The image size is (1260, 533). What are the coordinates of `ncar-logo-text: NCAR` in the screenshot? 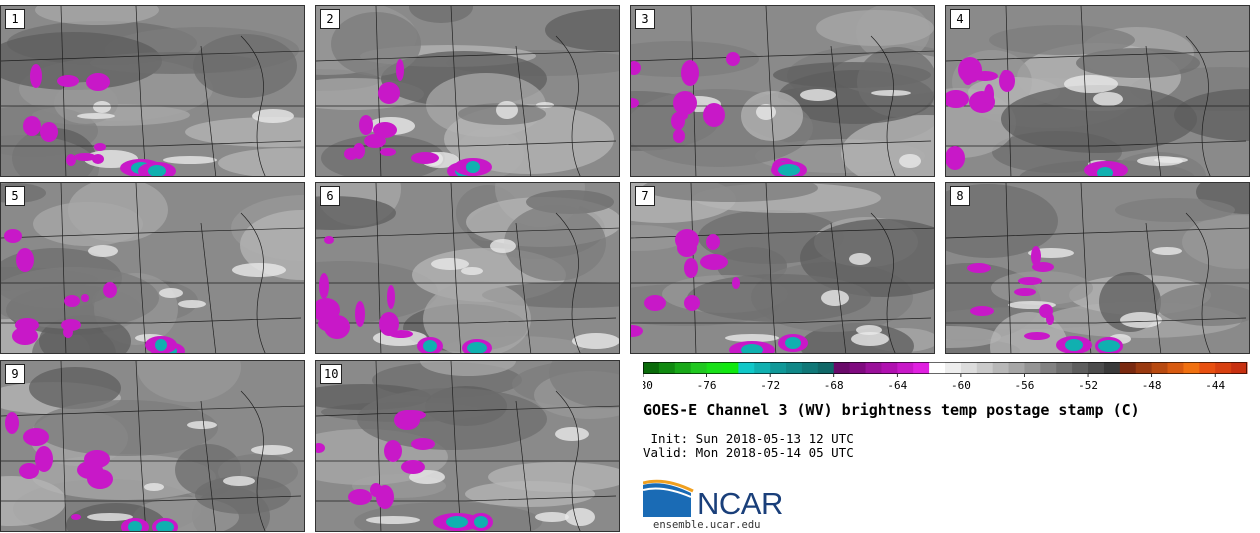 It's located at (740, 503).